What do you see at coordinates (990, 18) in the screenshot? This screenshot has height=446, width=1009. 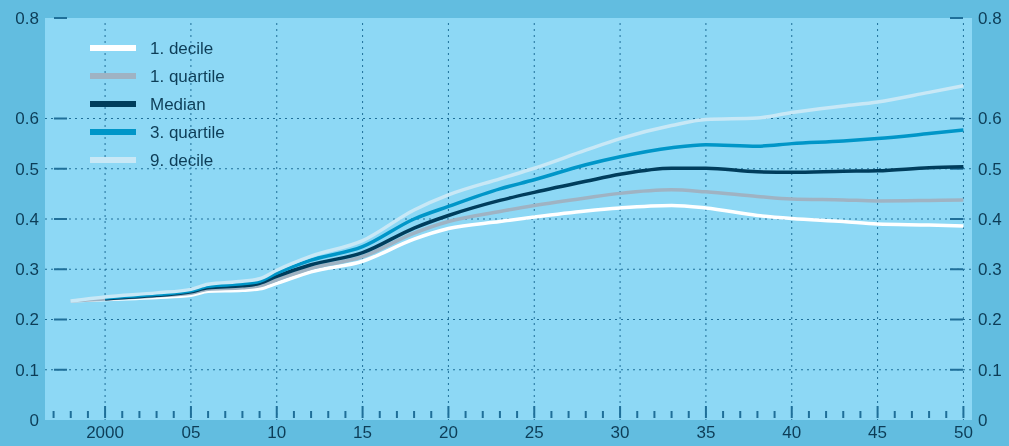 I see `y2-tick-label: 0.8` at bounding box center [990, 18].